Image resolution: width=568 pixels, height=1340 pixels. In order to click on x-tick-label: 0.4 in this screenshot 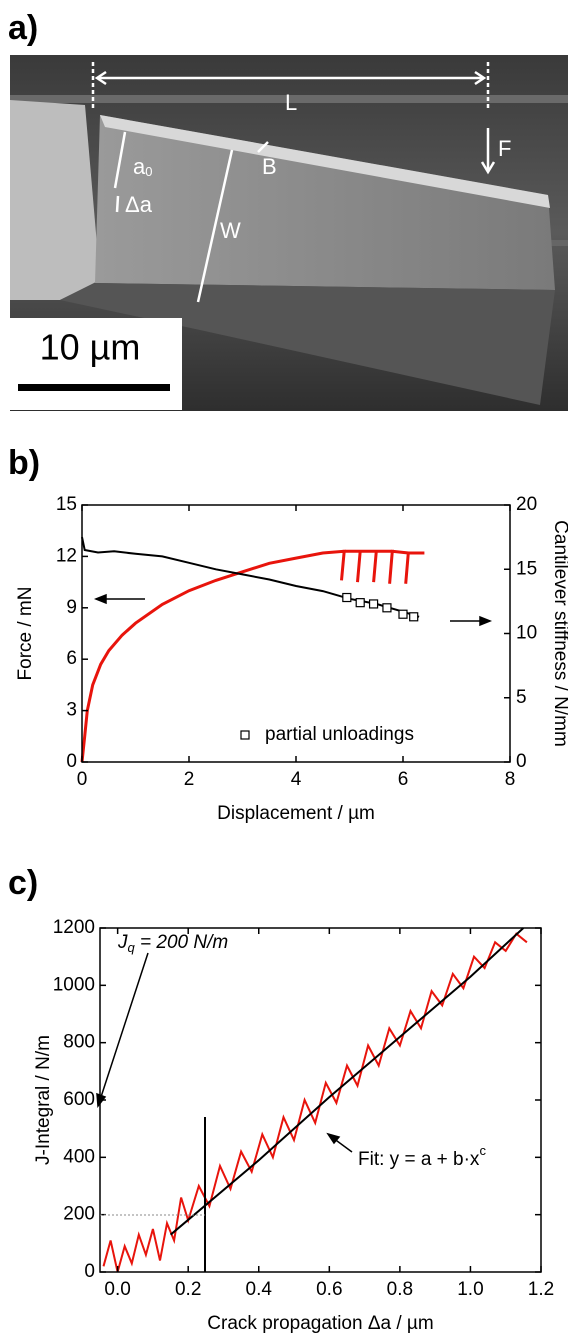, I will do `click(259, 1289)`.